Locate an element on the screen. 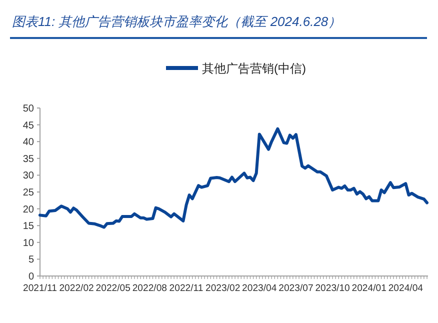  x-tick-label: 2023/07 is located at coordinates (296, 288).